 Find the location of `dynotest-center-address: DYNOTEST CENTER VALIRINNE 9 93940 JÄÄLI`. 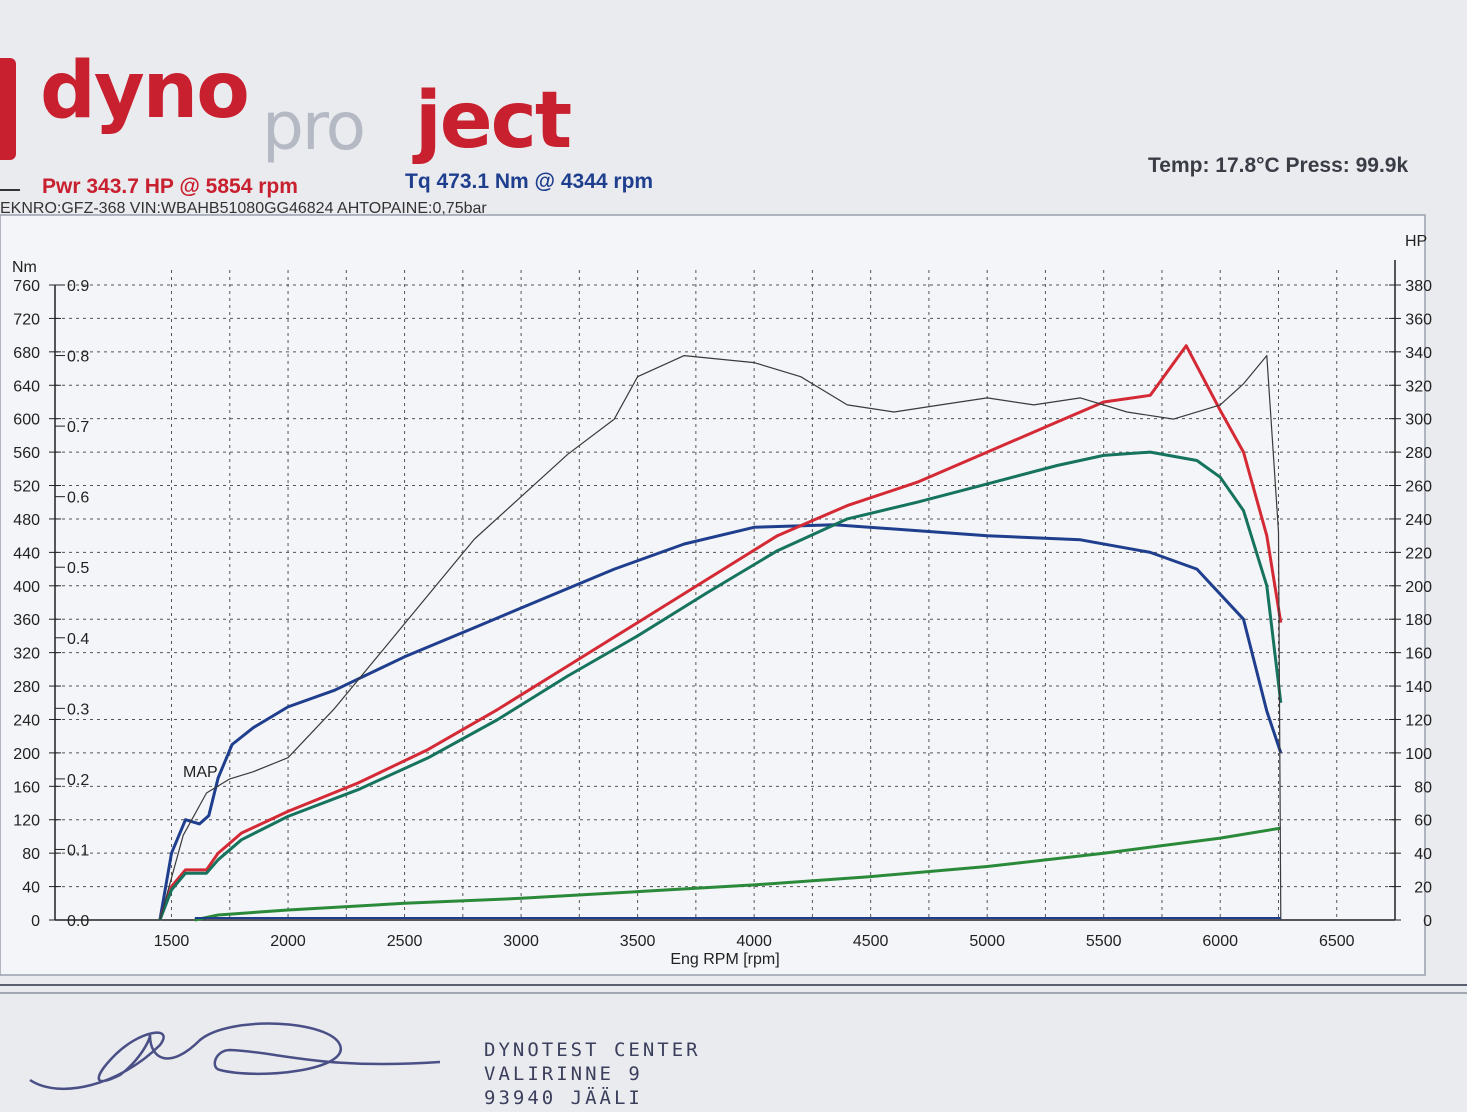

dynotest-center-address: DYNOTEST CENTER VALIRINNE 9 93940 JÄÄLI is located at coordinates (592, 1074).